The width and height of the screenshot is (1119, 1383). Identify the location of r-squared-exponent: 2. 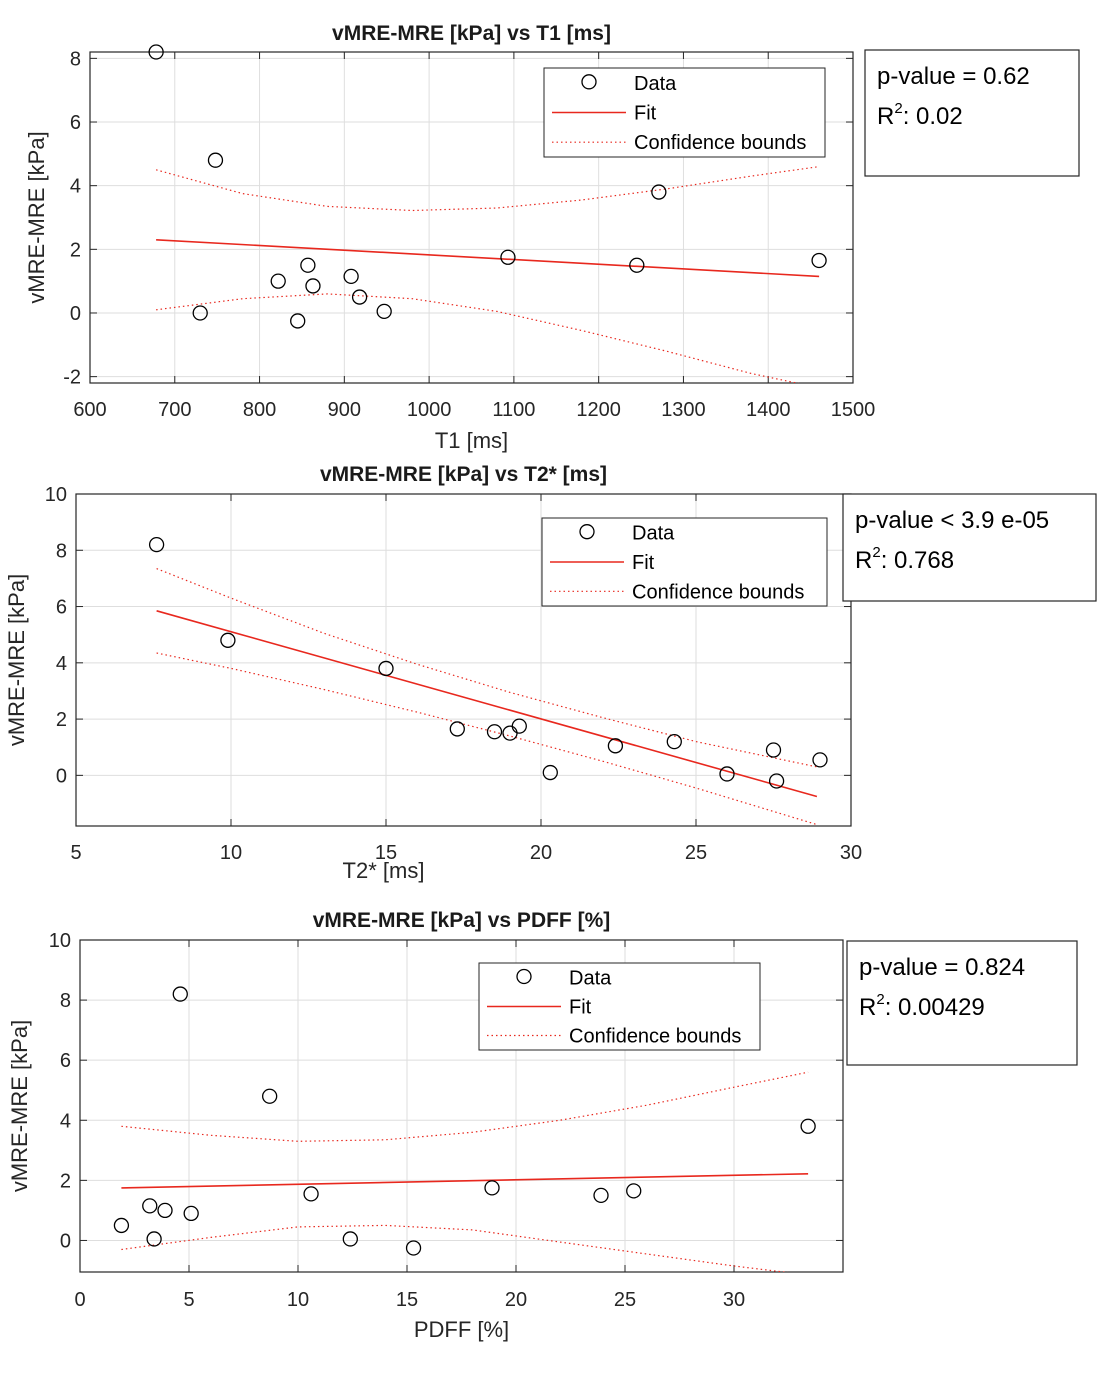
(898, 108).